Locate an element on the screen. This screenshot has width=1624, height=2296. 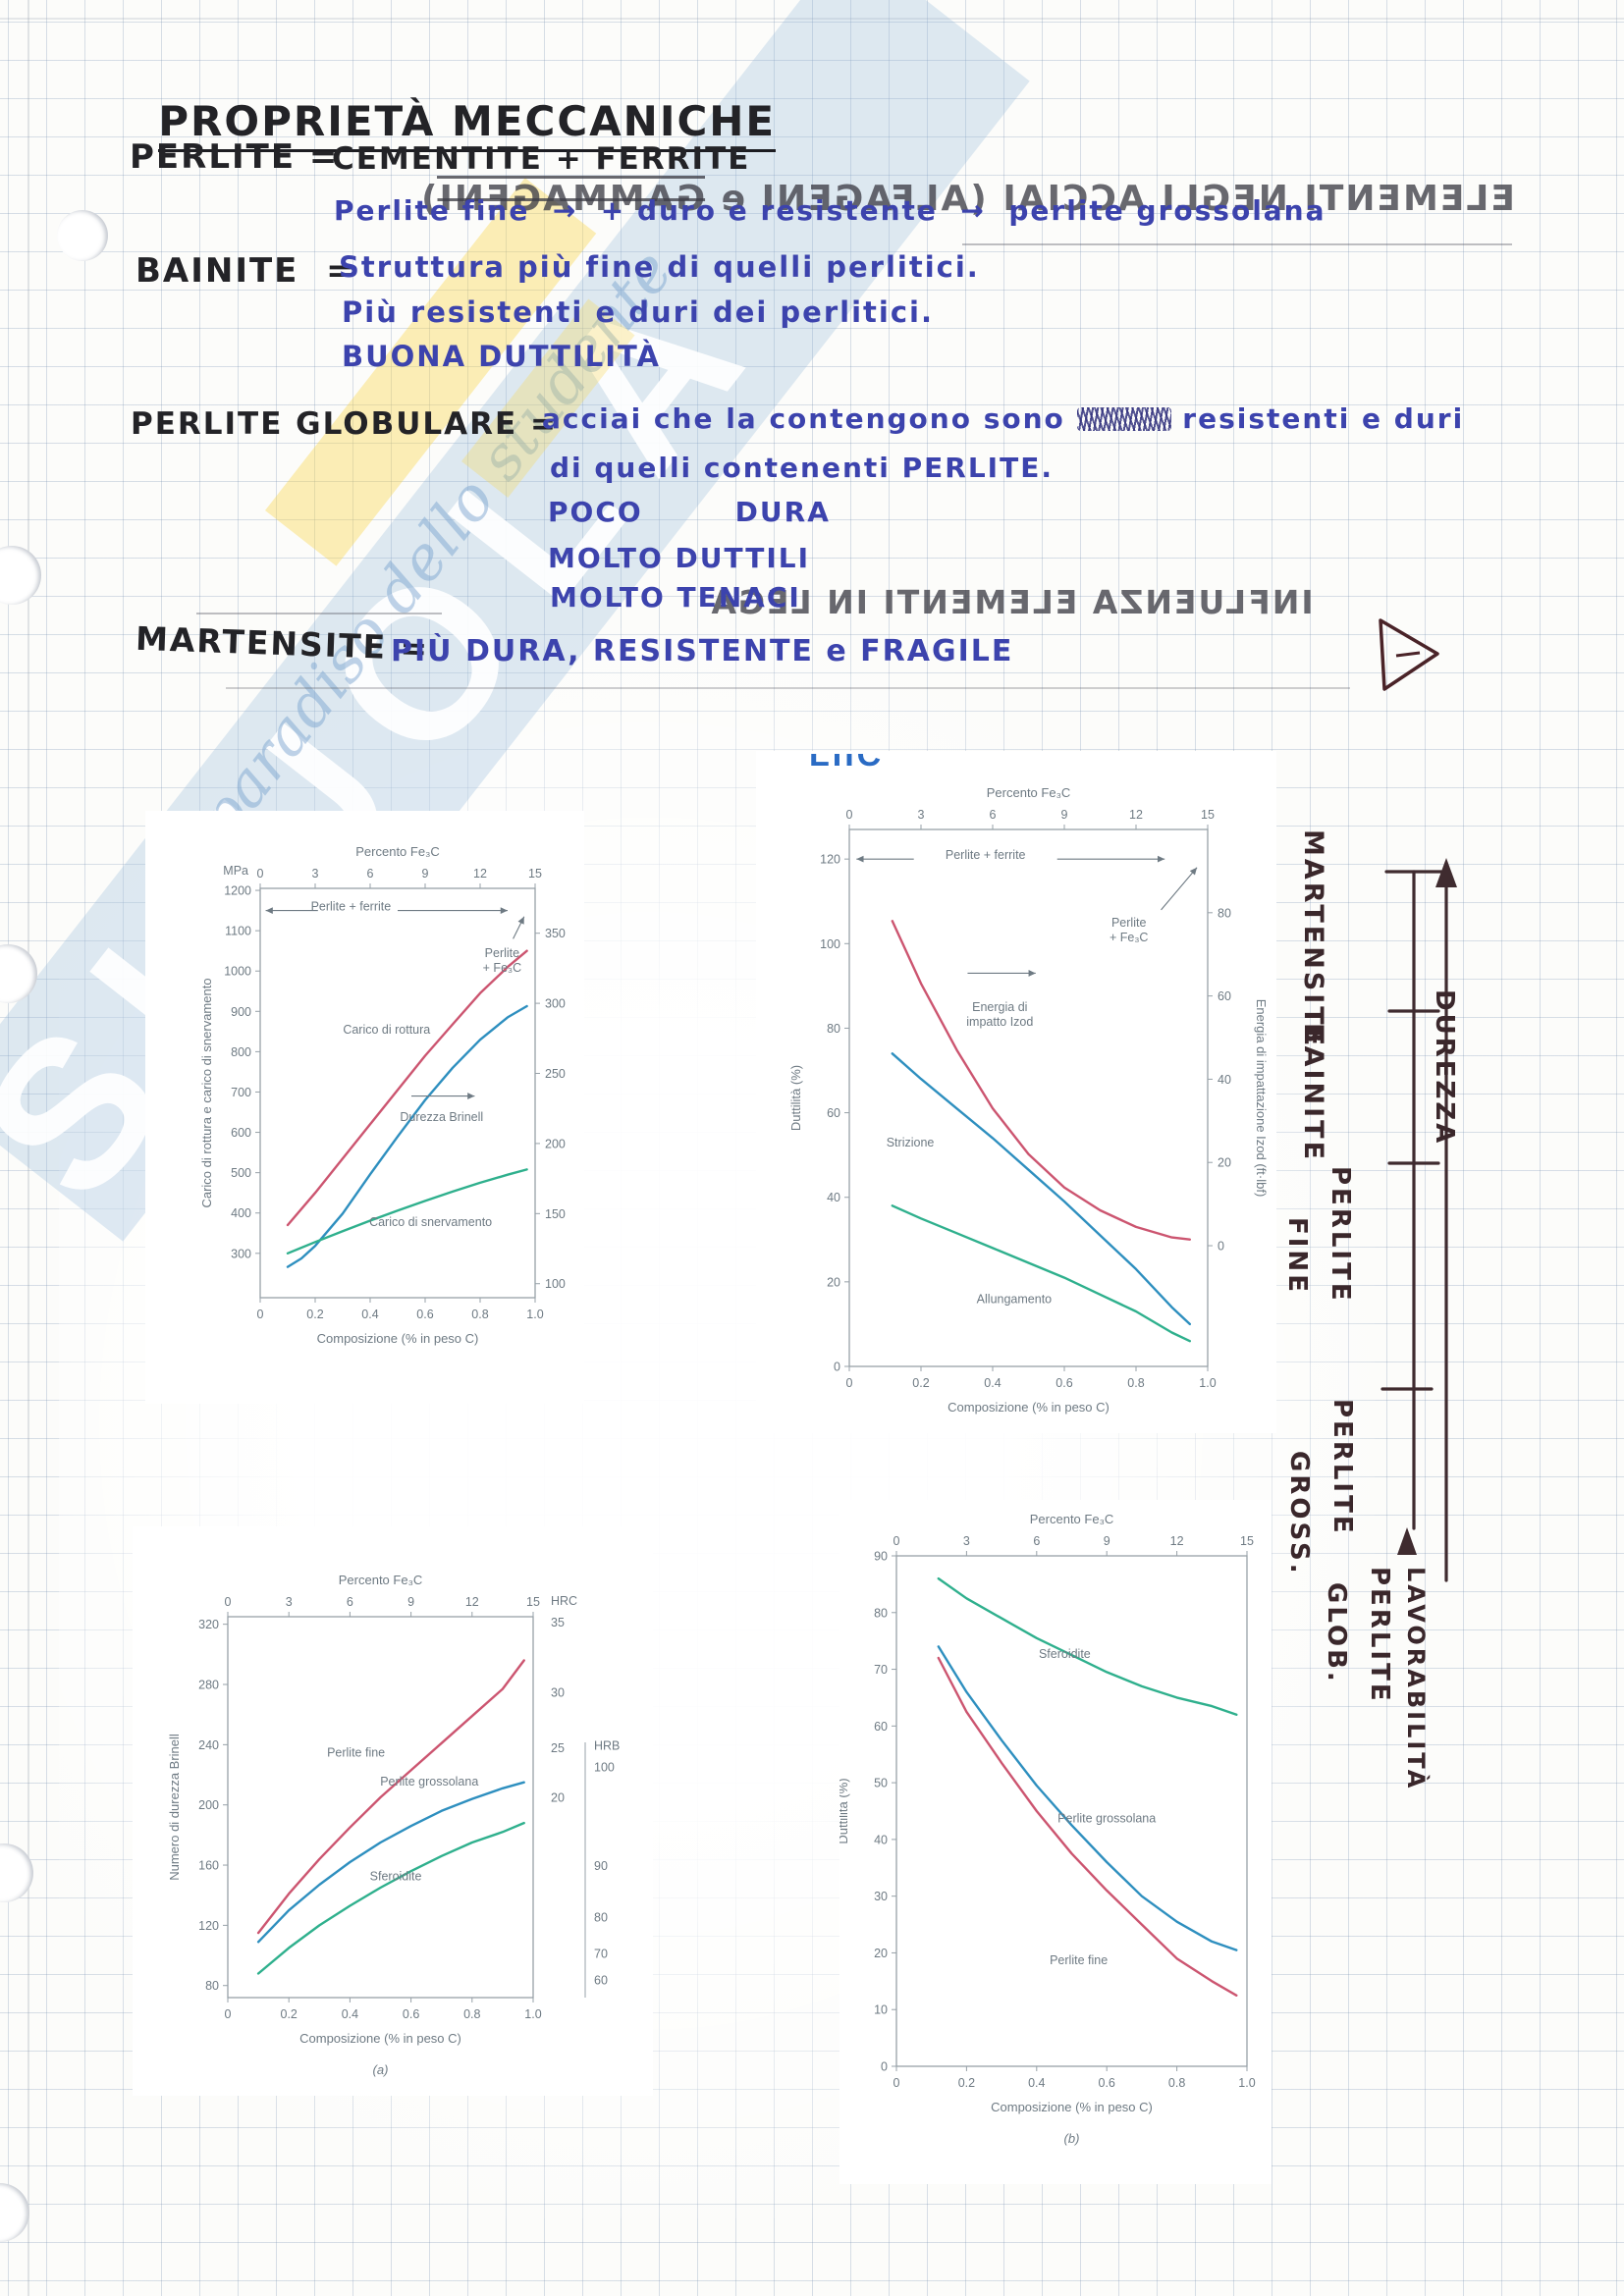
svg-text: 90 is located at coordinates (881, 1557).